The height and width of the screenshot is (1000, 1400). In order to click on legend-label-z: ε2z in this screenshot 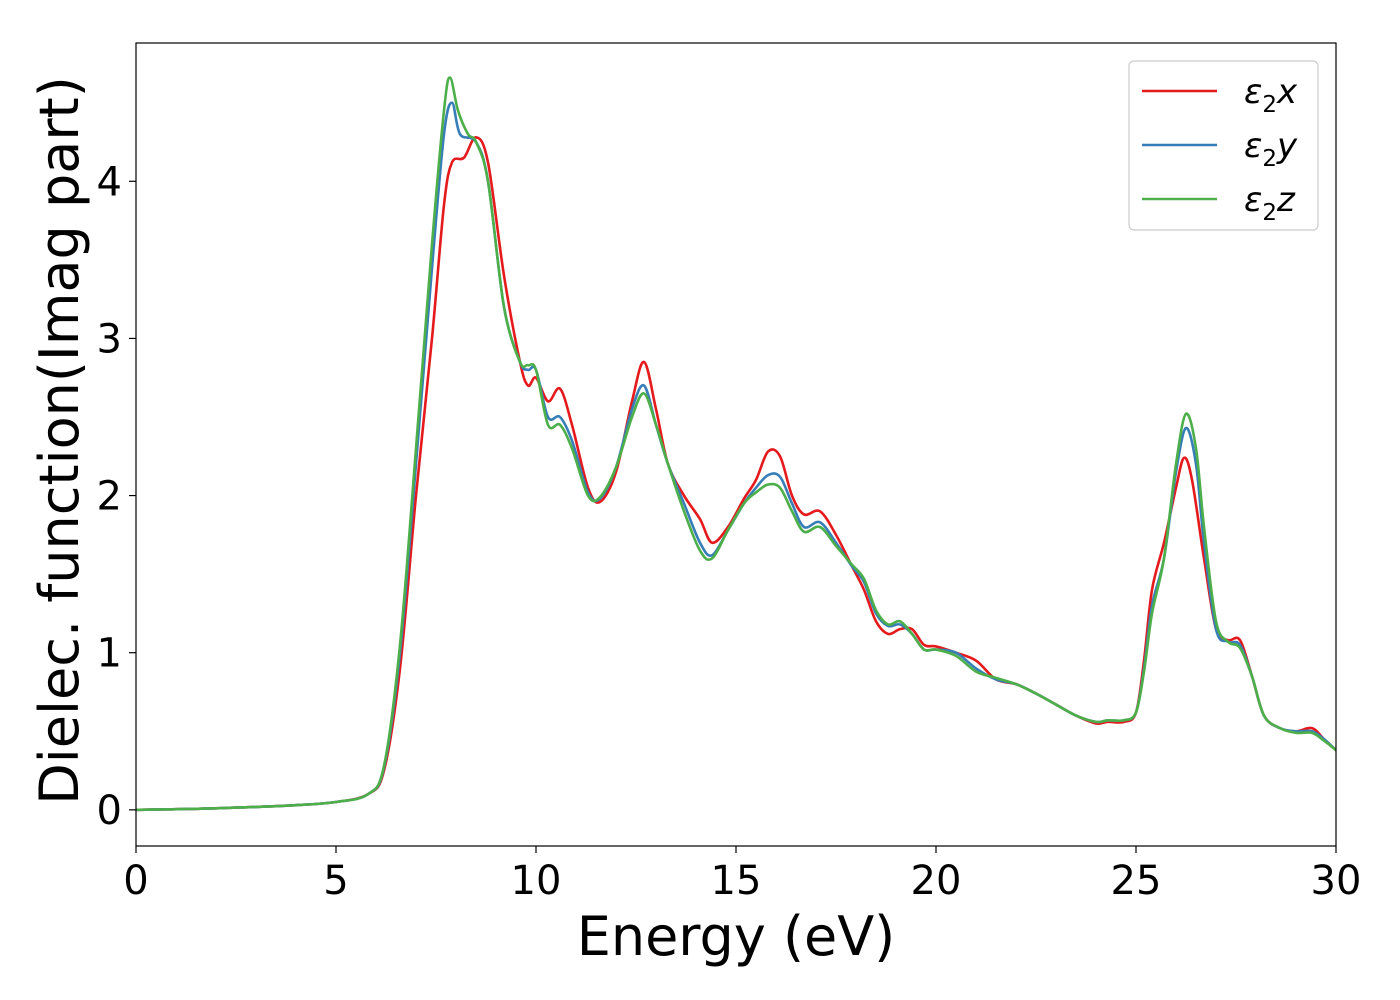, I will do `click(1270, 203)`.